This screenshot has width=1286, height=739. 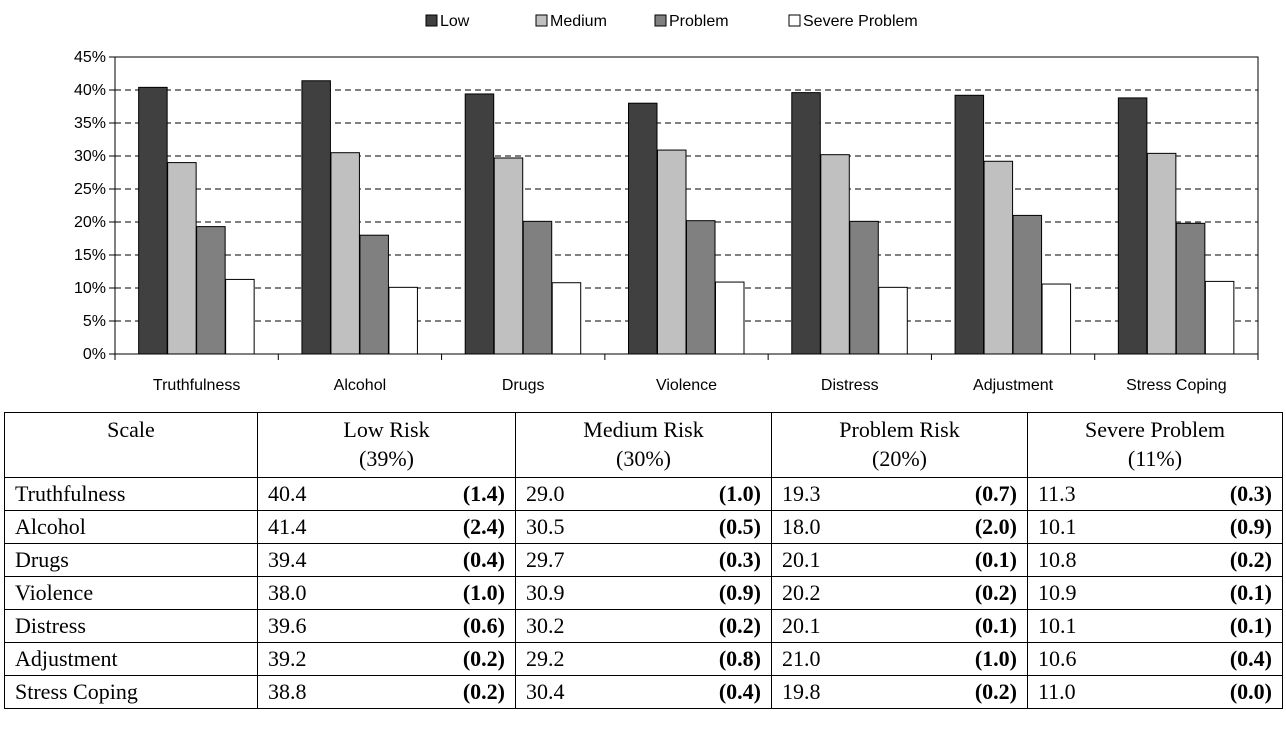 I want to click on y-tick-label: 0%, so click(x=94, y=354).